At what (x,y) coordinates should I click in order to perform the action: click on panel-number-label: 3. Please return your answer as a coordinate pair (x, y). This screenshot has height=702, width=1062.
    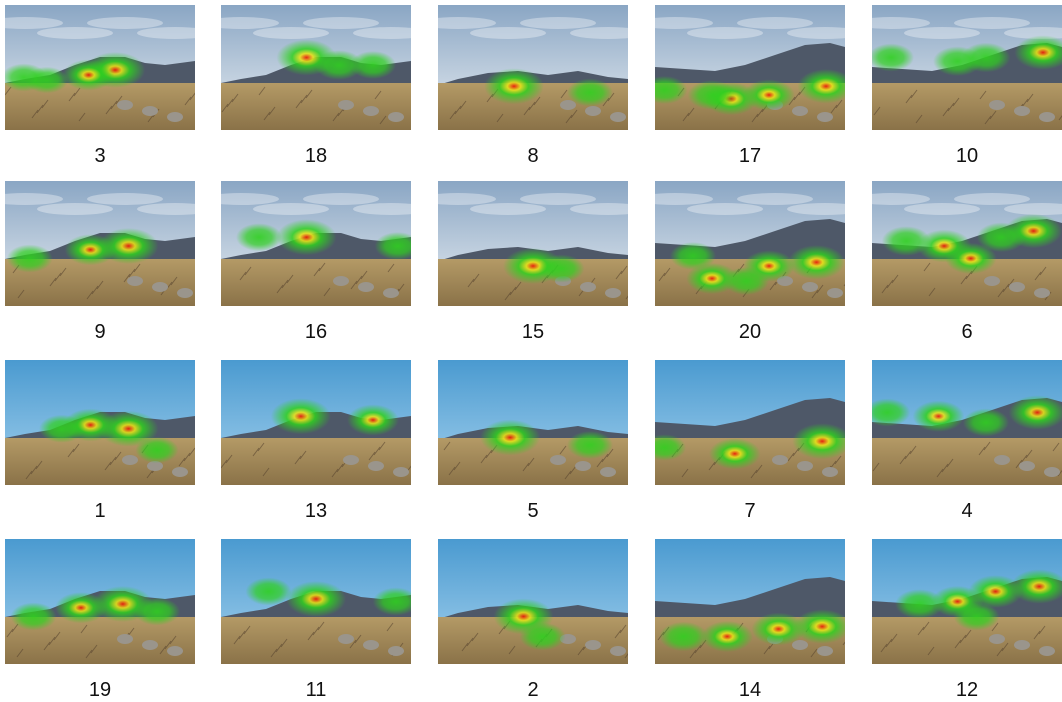
    Looking at the image, I should click on (100, 156).